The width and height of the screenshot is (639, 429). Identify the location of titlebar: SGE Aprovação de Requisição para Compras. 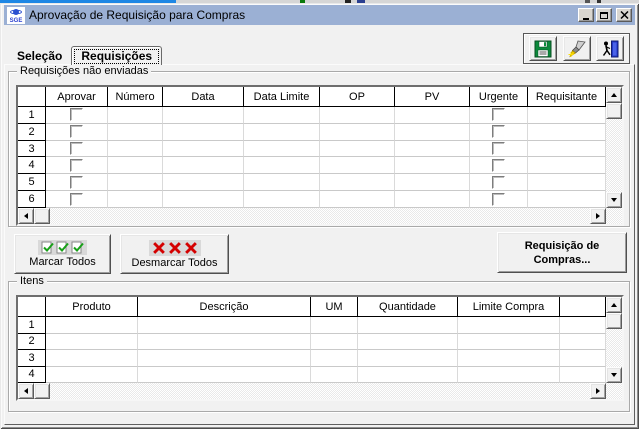
(319, 15).